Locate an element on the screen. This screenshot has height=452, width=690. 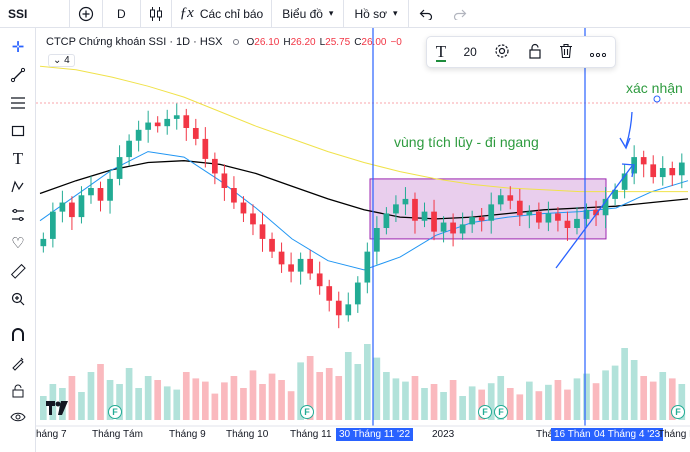
magnet-icon is located at coordinates (18, 334).